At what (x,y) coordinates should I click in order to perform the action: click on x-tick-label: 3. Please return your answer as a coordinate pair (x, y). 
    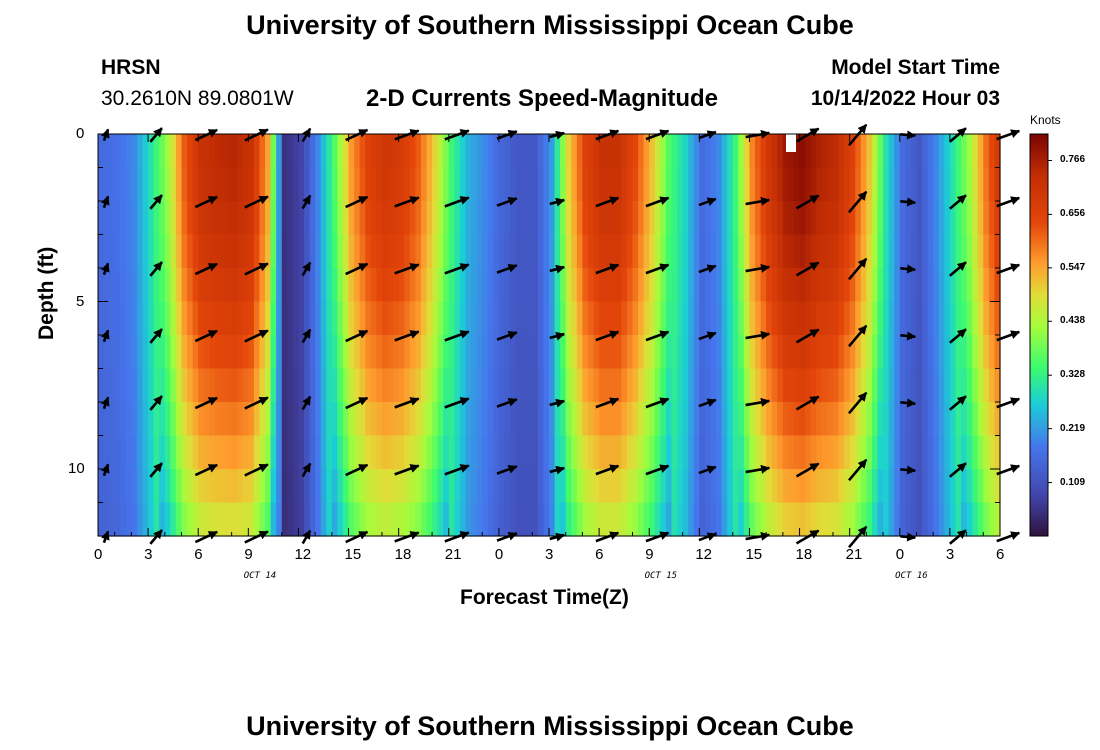
    Looking at the image, I should click on (549, 554).